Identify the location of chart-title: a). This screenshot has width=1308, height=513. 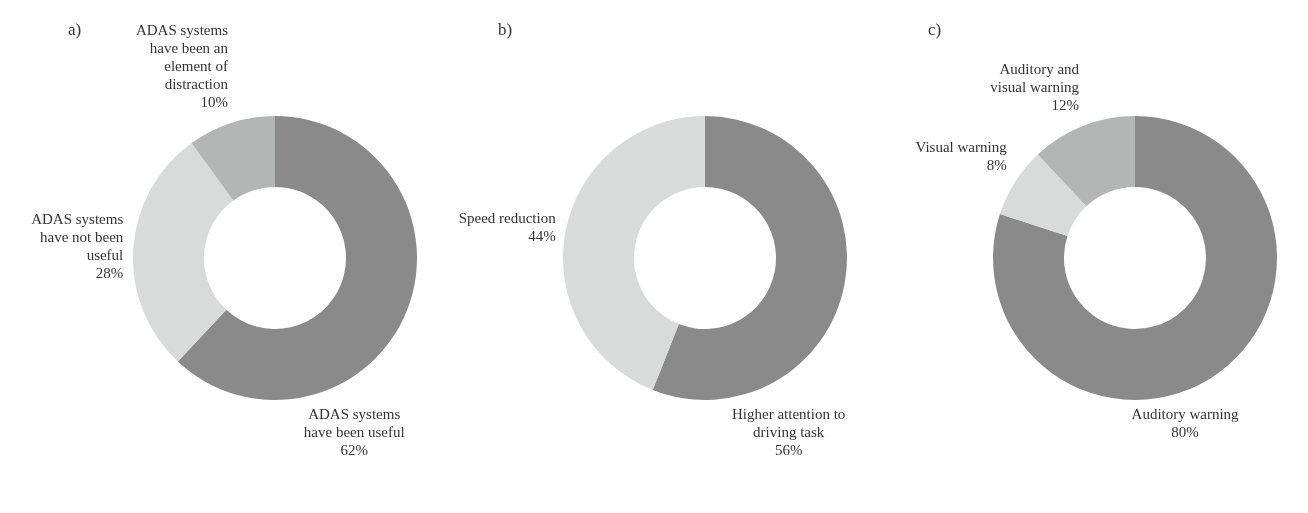
(75, 29).